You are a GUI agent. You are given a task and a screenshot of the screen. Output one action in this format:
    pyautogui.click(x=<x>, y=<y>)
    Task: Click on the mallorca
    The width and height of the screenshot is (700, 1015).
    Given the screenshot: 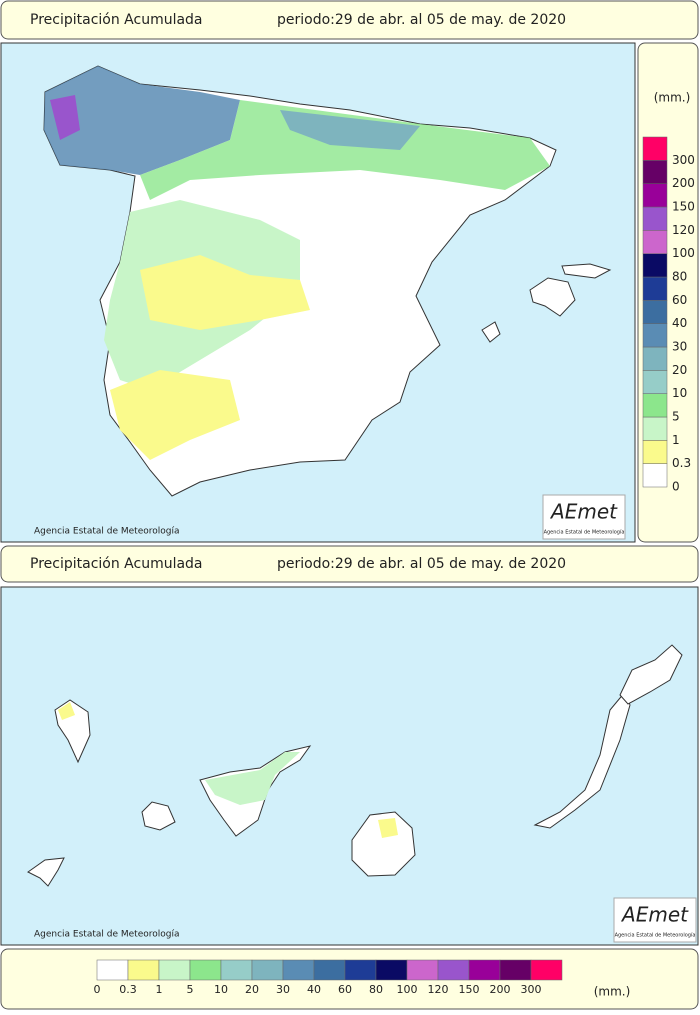 What is the action you would take?
    pyautogui.click(x=552, y=297)
    